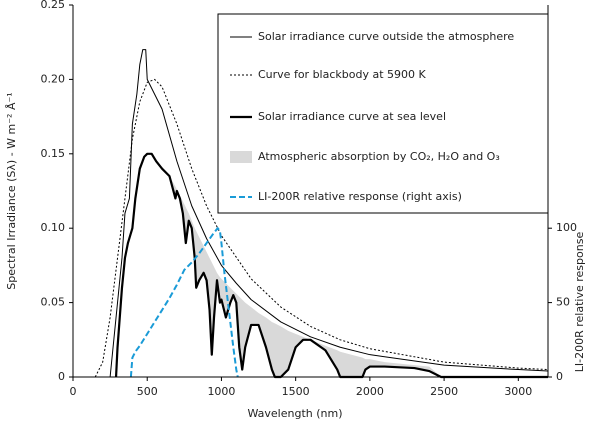 This screenshot has height=425, width=589. What do you see at coordinates (296, 391) in the screenshot?
I see `x-tick-label: 1500` at bounding box center [296, 391].